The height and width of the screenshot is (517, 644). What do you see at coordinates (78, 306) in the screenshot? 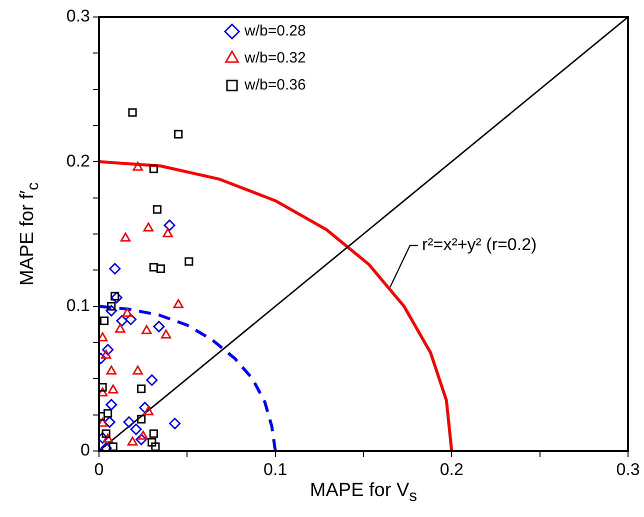
I see `y-tick-label: 0.1` at bounding box center [78, 306].